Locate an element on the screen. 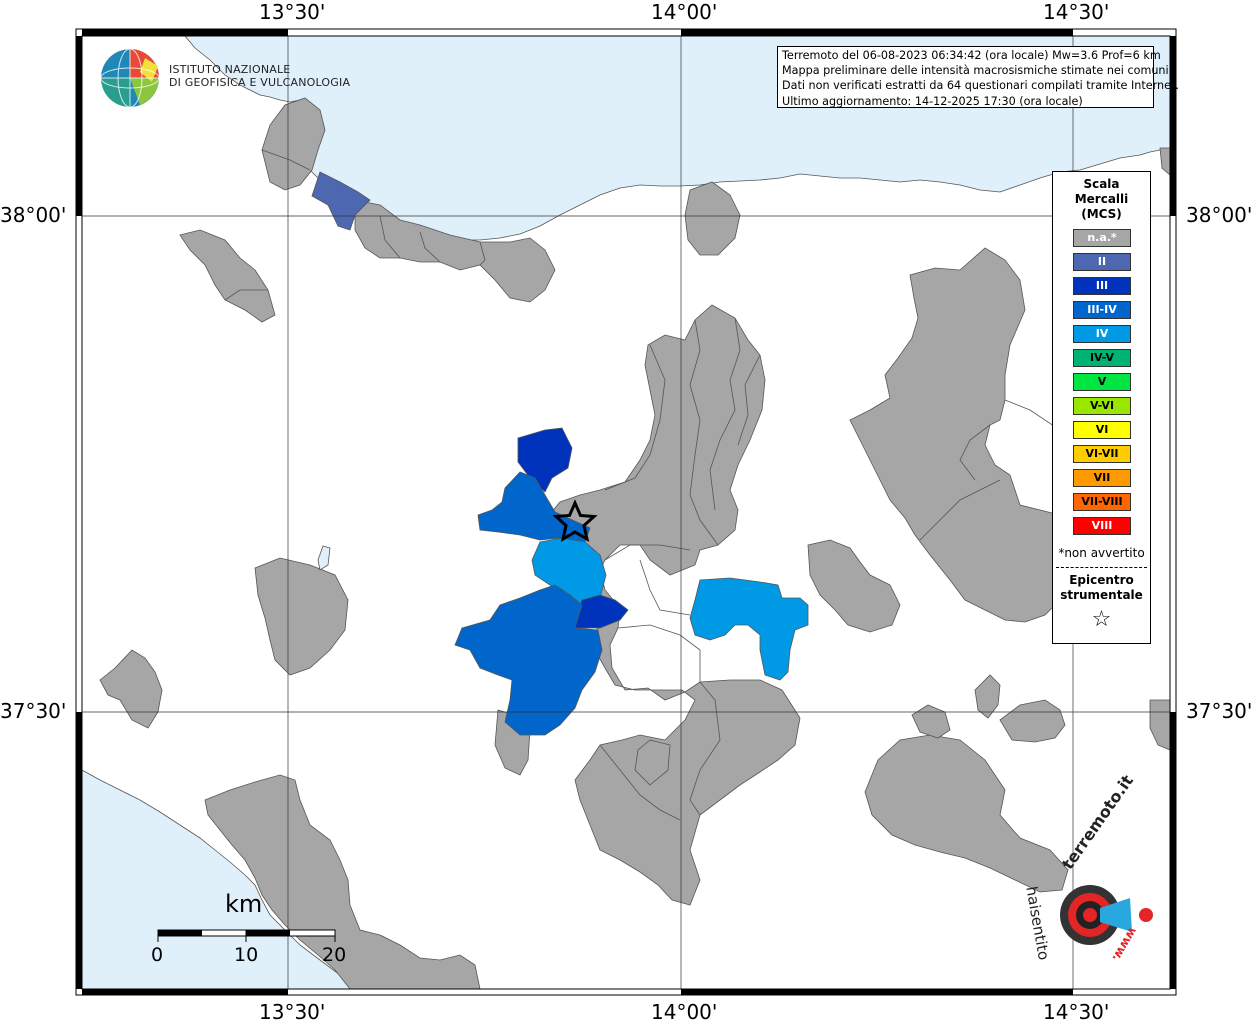 This screenshot has width=1254, height=1024. comune-intensity-iv-east is located at coordinates (749, 629).